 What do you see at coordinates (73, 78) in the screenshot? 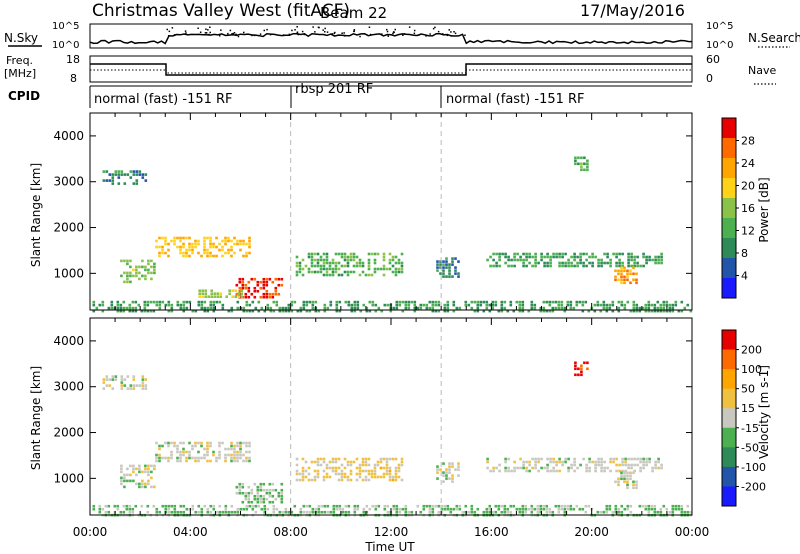
I see `freq-tick-left-bottom: 8` at bounding box center [73, 78].